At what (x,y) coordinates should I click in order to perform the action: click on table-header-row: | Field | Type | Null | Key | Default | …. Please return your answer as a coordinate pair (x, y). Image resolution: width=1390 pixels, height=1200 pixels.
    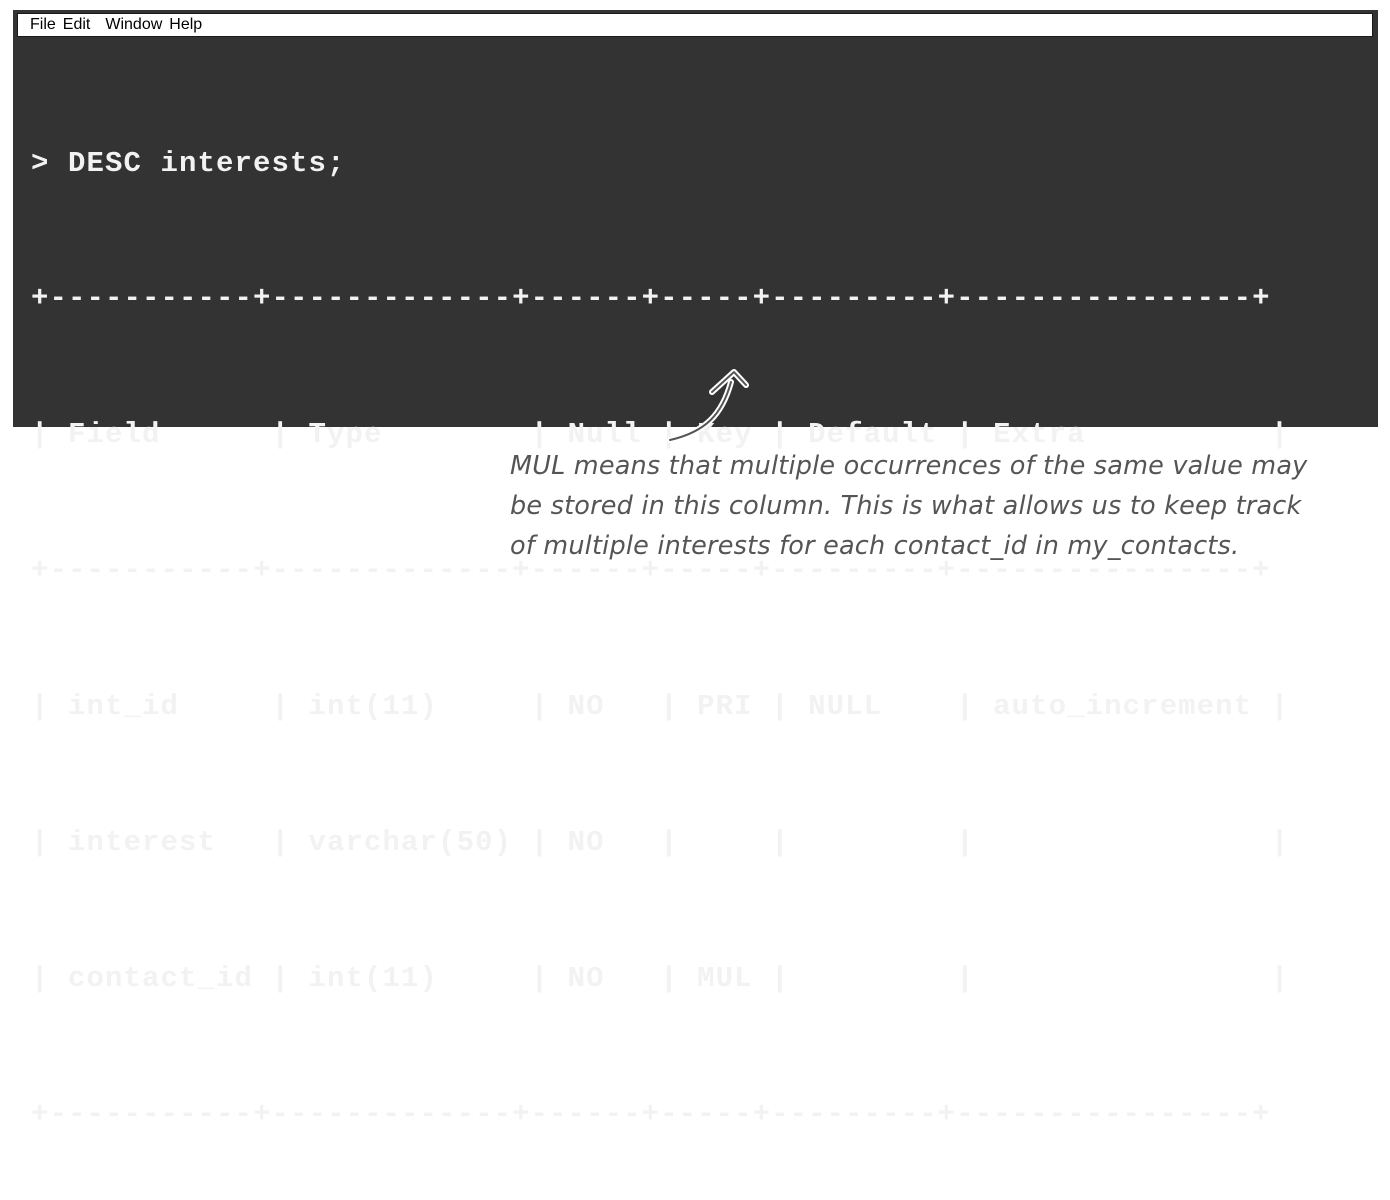
    Looking at the image, I should click on (660, 435).